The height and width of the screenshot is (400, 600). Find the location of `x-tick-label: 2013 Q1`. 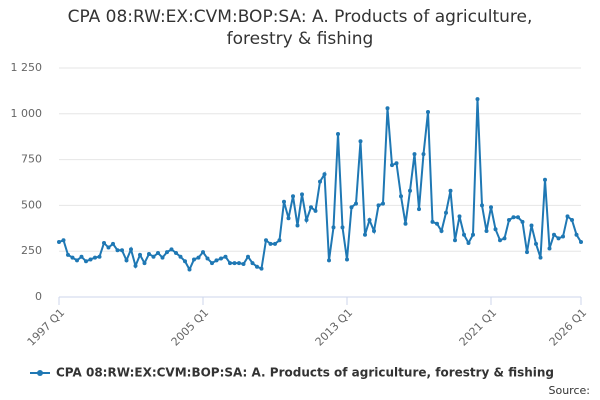

x-tick-label: 2013 Q1 is located at coordinates (334, 327).